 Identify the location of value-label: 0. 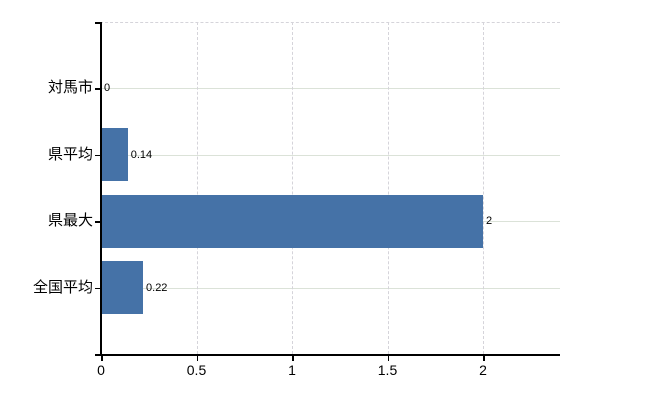
(107, 88).